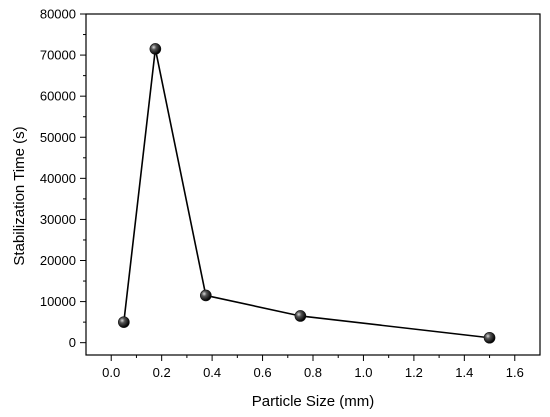 The image size is (550, 417). What do you see at coordinates (313, 372) in the screenshot?
I see `x-tick-label: 0.8` at bounding box center [313, 372].